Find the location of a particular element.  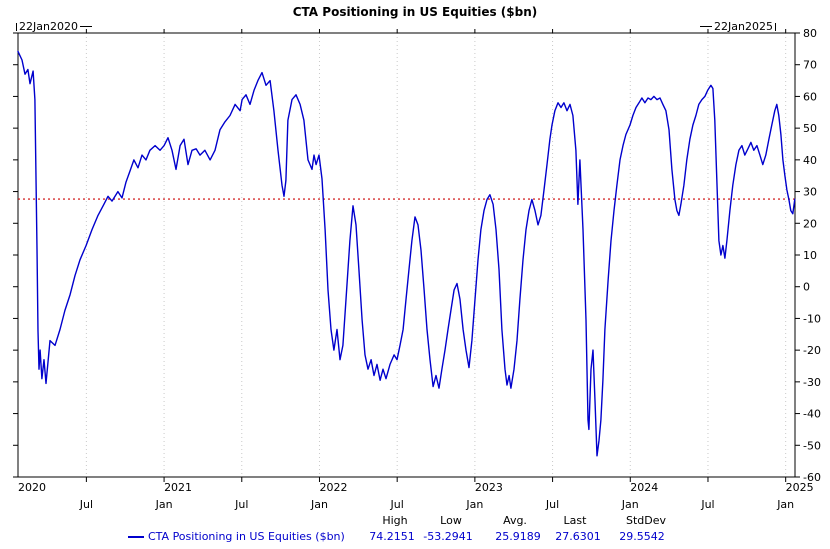

svg-text: 2025 is located at coordinates (800, 487).